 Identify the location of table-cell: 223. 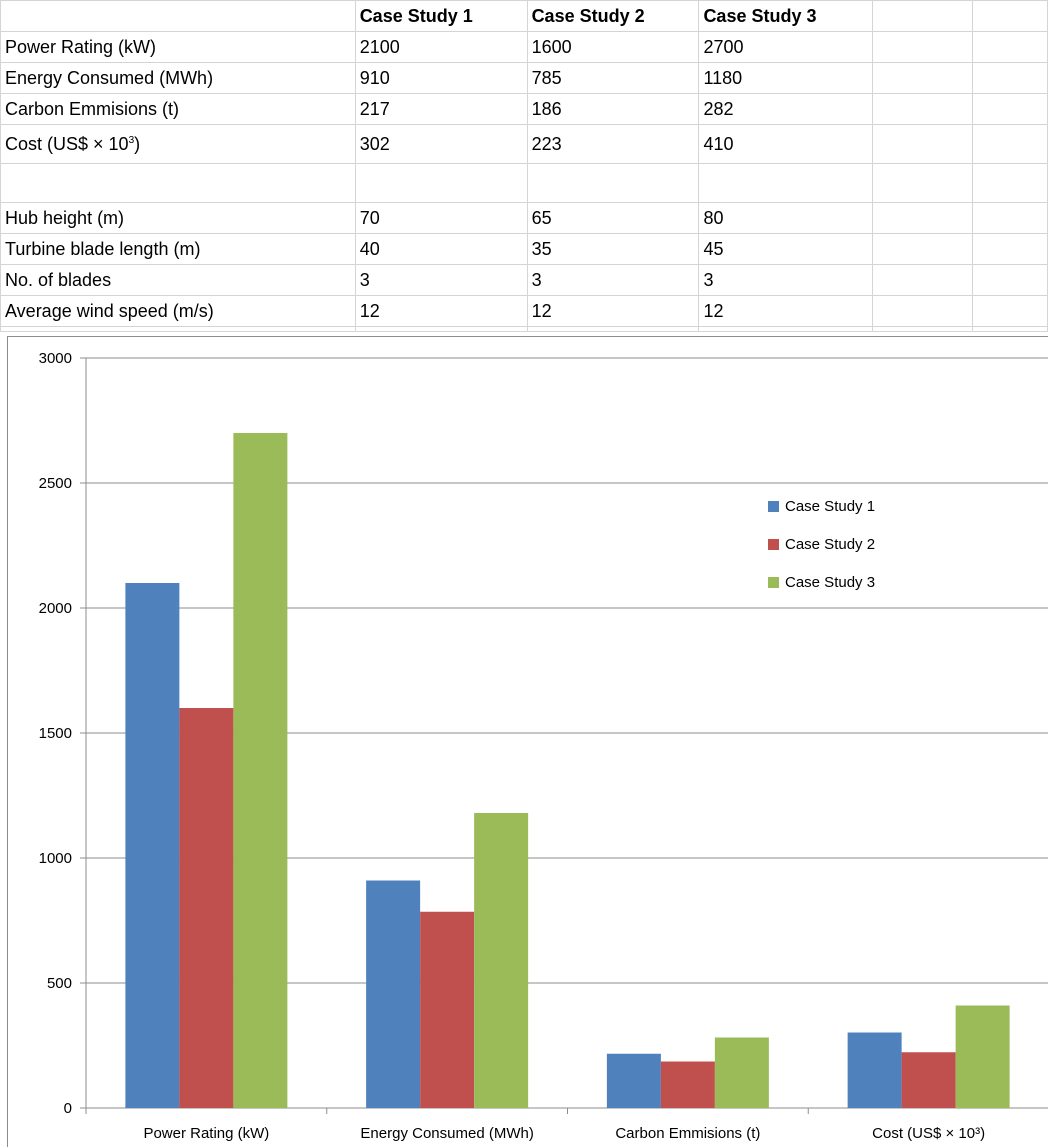
(613, 144).